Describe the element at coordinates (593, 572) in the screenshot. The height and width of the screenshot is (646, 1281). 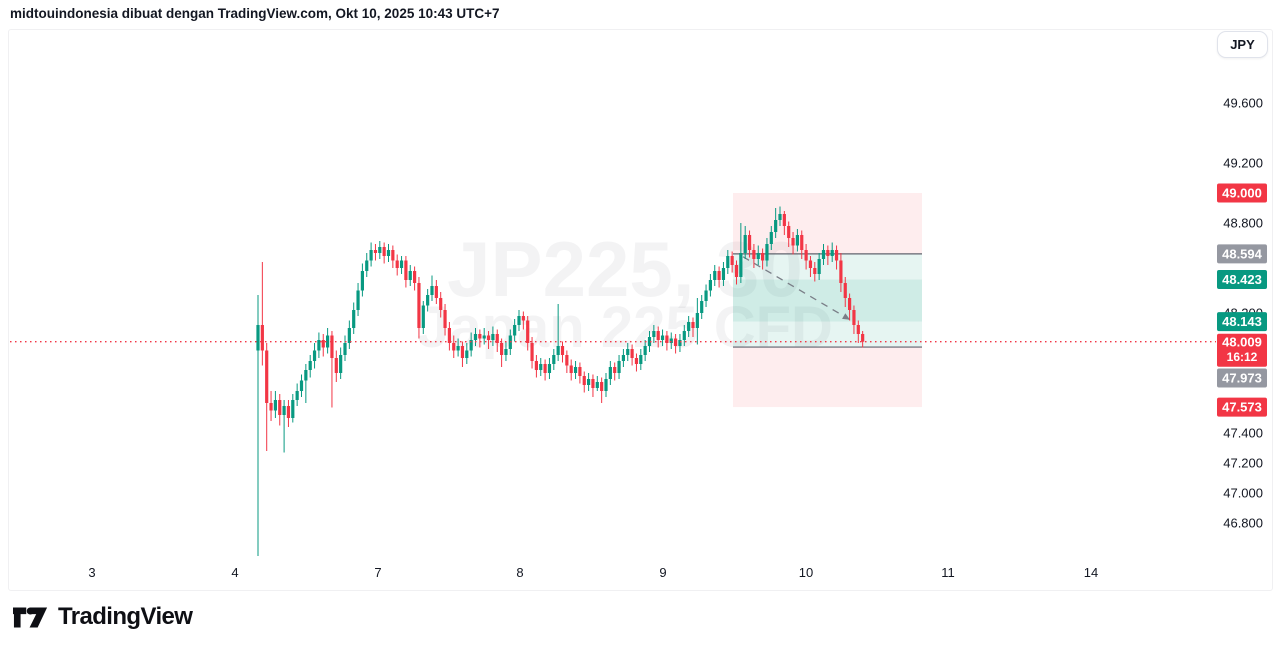
I see `time-axis: 3 4 7 8 9 10 11 14` at that location.